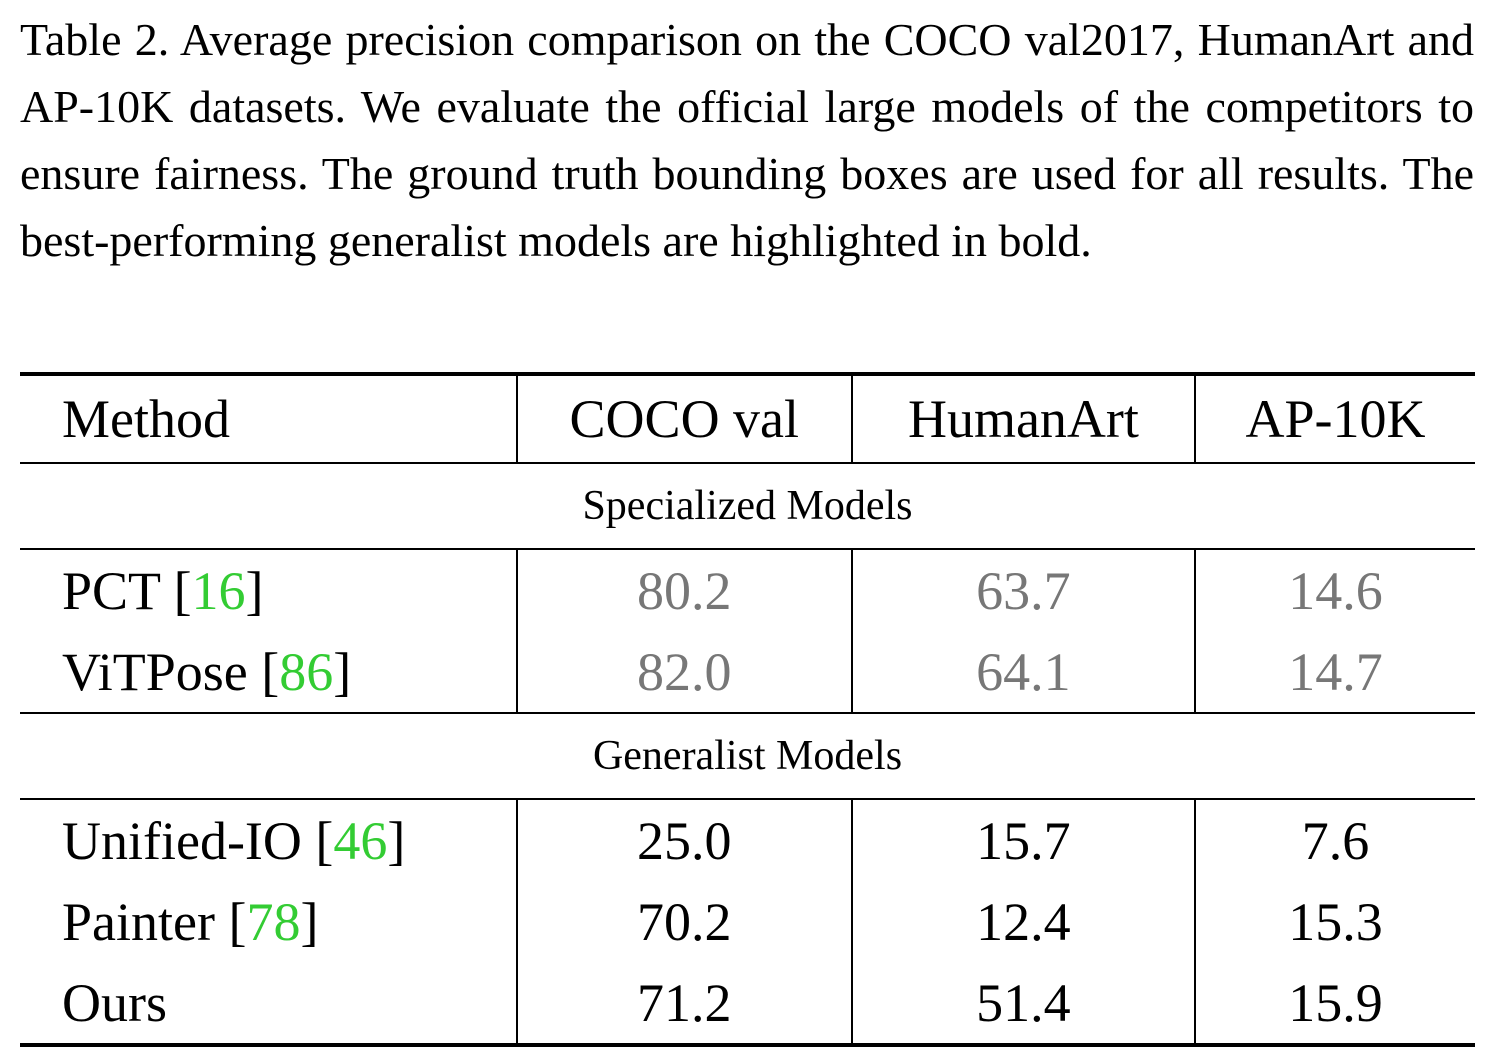 The height and width of the screenshot is (1058, 1486). I want to click on coco-value: 25.0, so click(683, 840).